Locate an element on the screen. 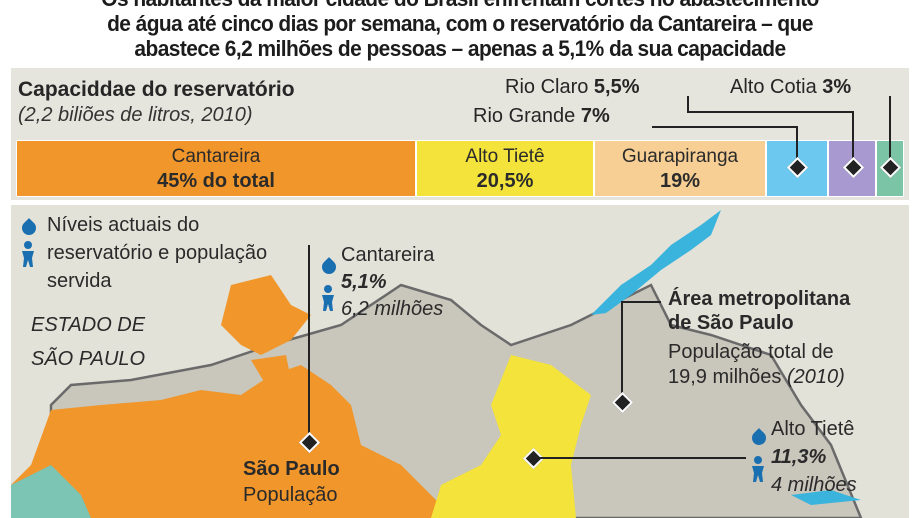  cantareira-level: 5,1% is located at coordinates (364, 282).